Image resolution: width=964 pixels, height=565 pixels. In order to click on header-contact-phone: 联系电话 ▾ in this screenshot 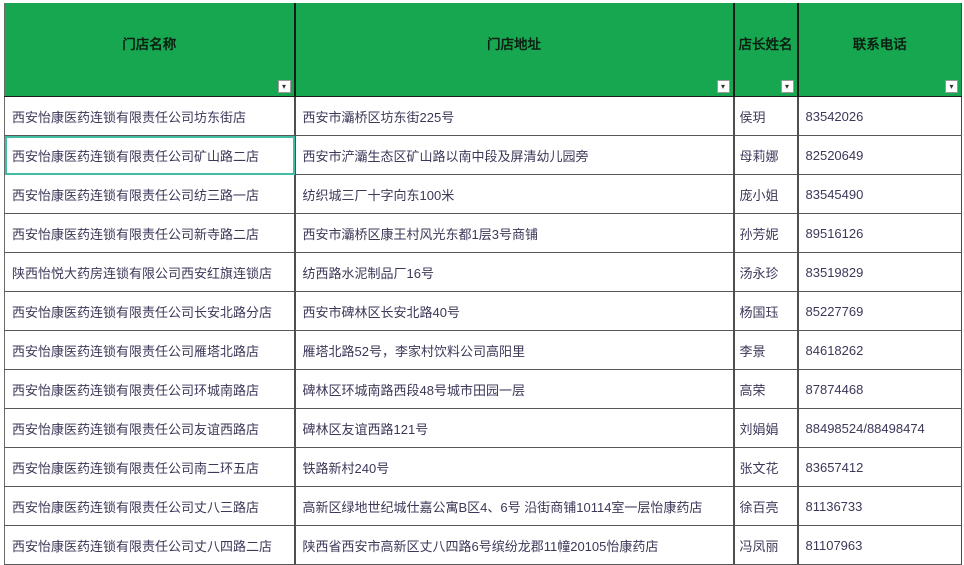, I will do `click(879, 50)`.